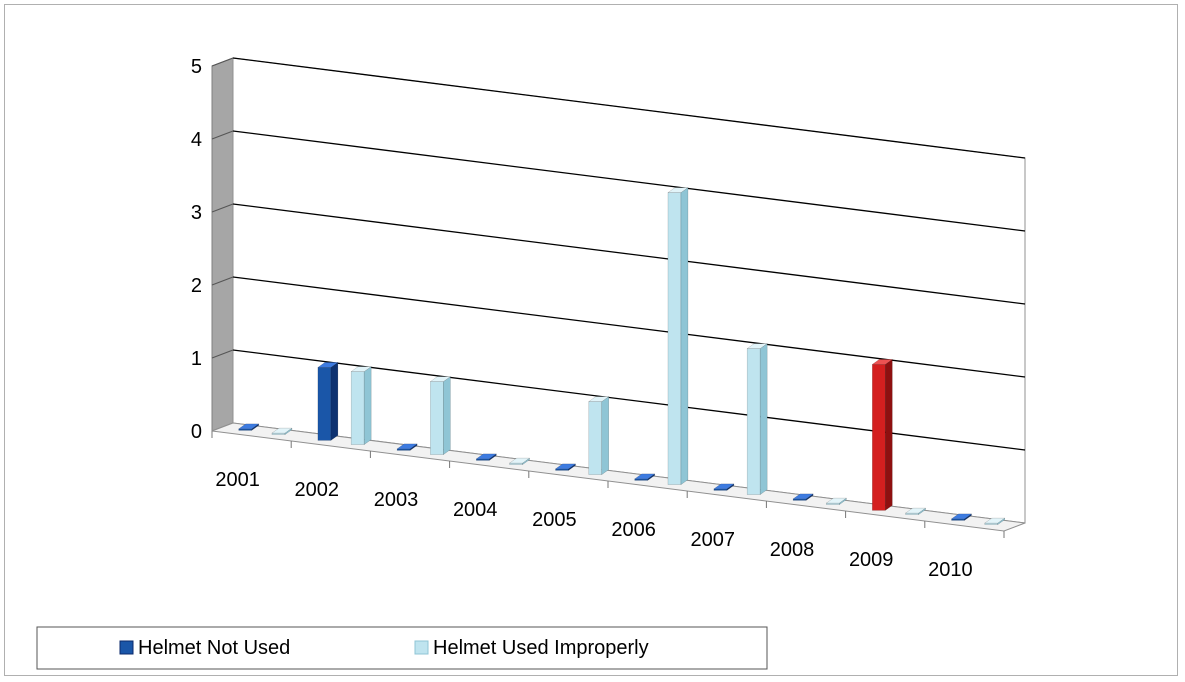  Describe the element at coordinates (633, 530) in the screenshot. I see `x-tick-label: 2006` at that location.